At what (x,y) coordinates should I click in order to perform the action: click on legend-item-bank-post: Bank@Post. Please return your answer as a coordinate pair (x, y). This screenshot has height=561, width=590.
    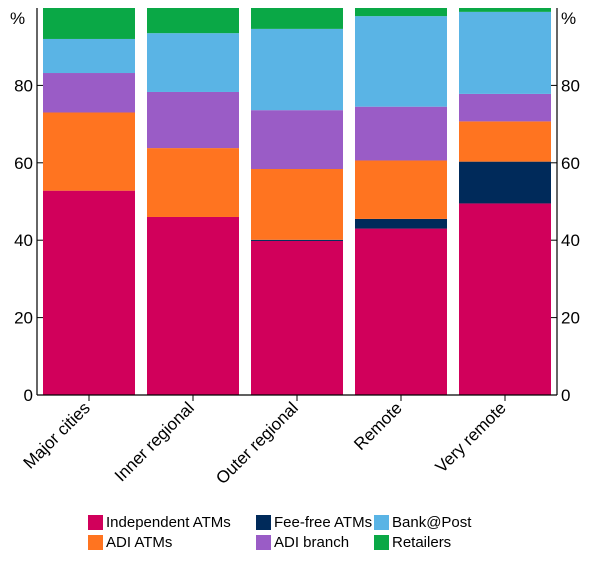
    Looking at the image, I should click on (454, 522).